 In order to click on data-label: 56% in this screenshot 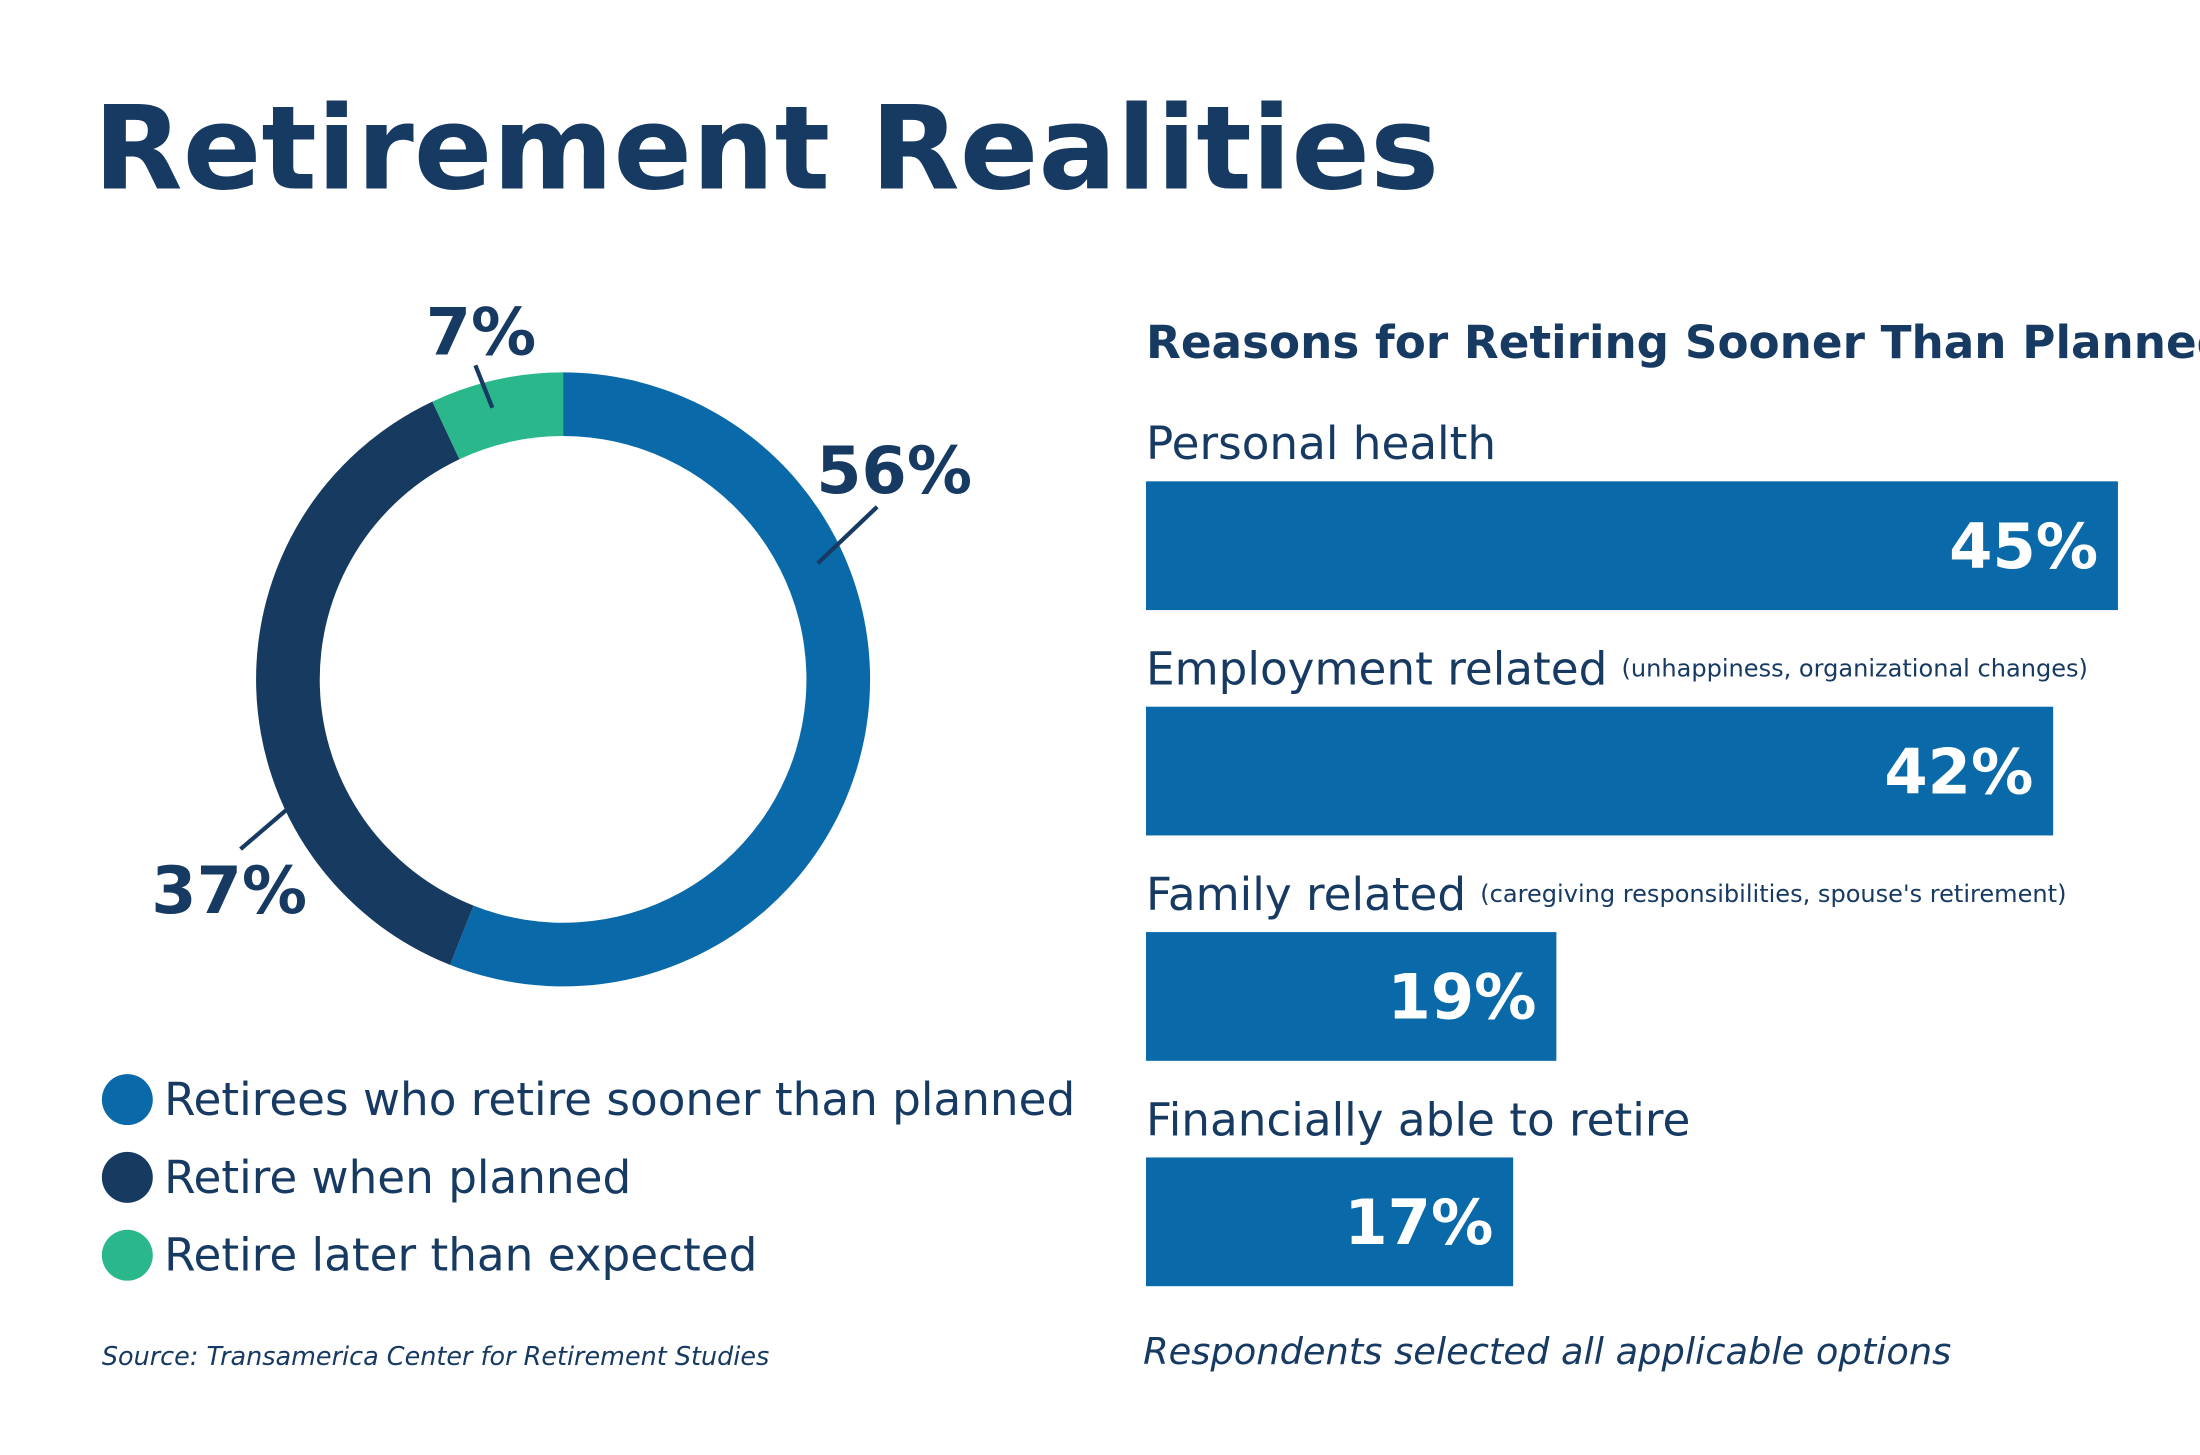, I will do `click(894, 471)`.